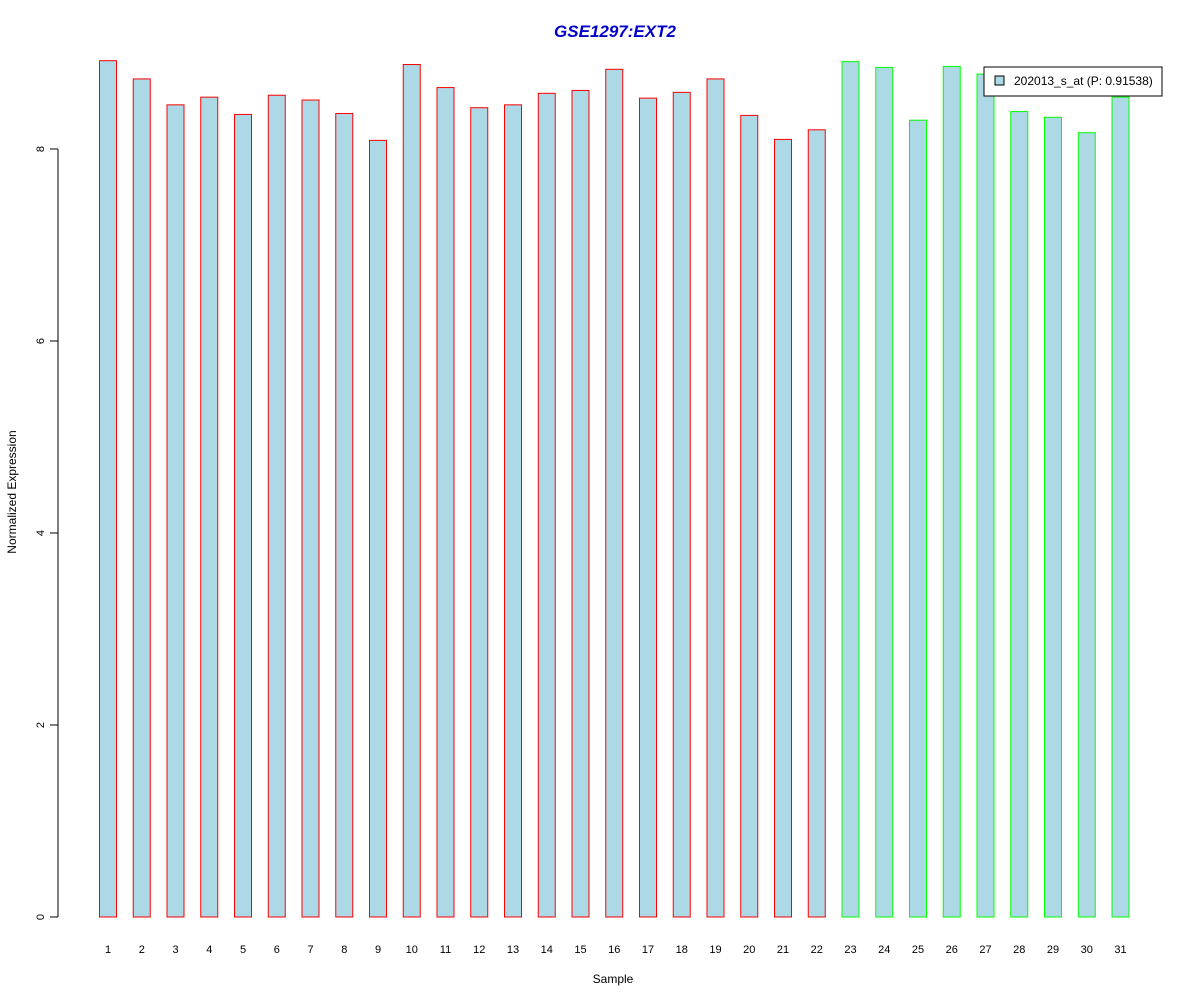 This screenshot has width=1200, height=1000. What do you see at coordinates (783, 950) in the screenshot?
I see `x-tick-label: 21` at bounding box center [783, 950].